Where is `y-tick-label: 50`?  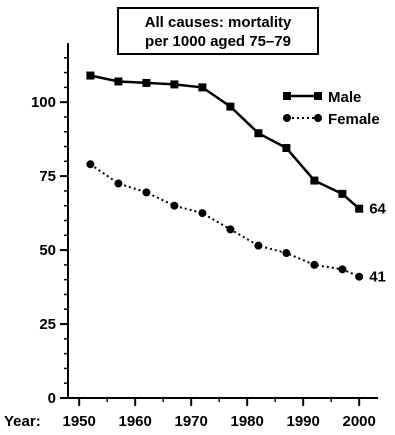 y-tick-label: 50 is located at coordinates (47, 250).